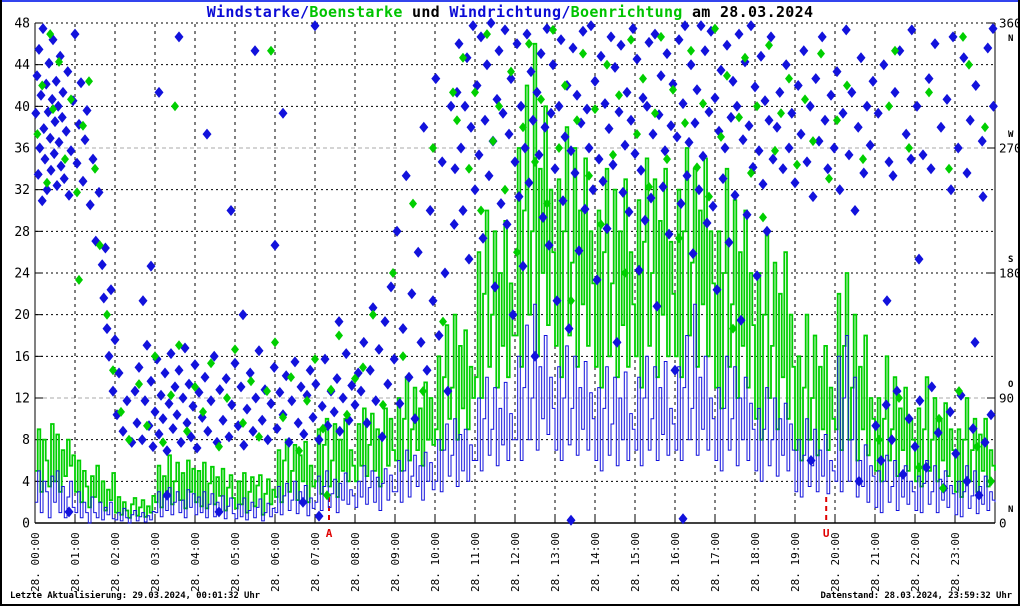 The image size is (1020, 606). I want to click on title-windrichtung: Windrichtung, so click(505, 12).